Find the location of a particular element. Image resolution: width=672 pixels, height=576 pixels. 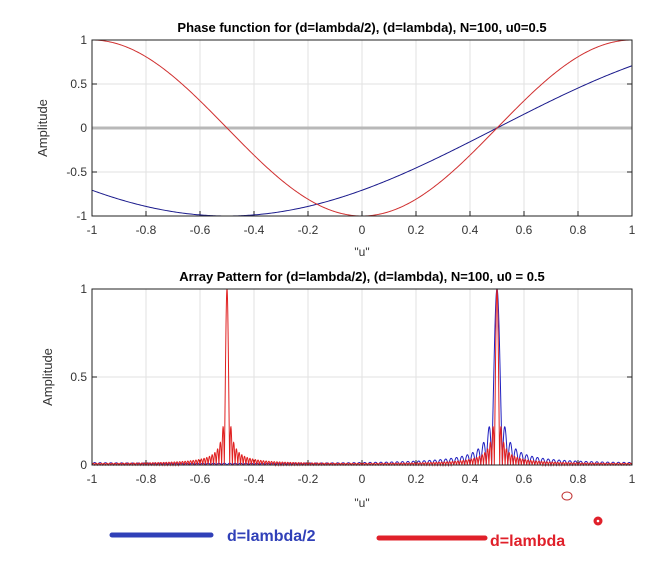

annotation-dot-center is located at coordinates (598, 521).